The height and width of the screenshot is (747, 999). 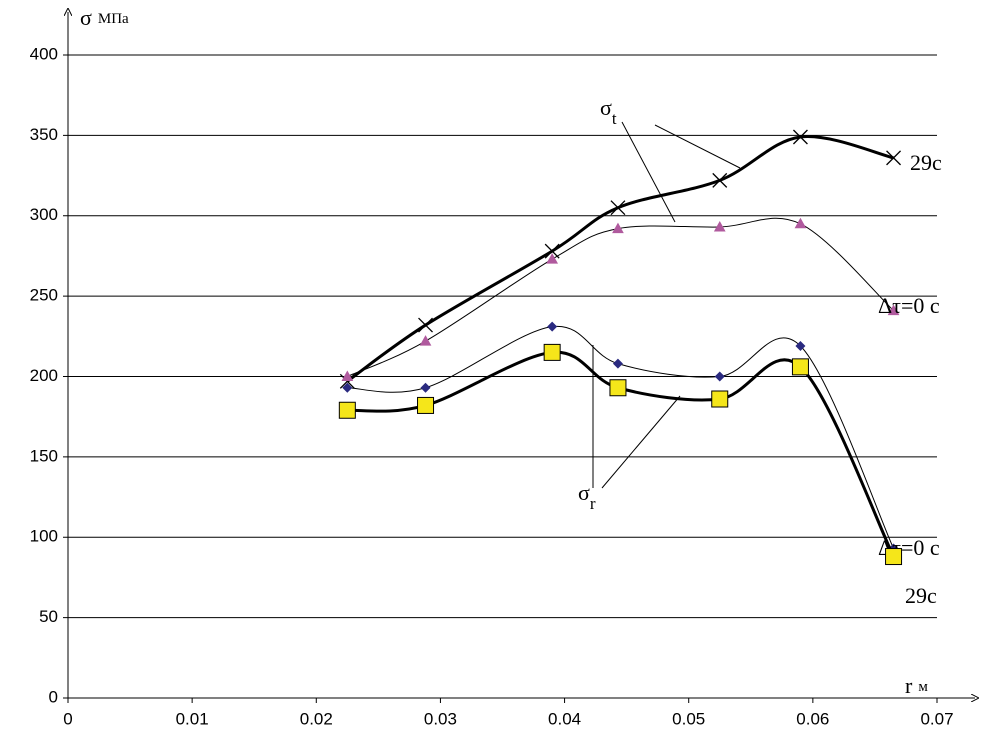 I want to click on x-tick-label: 0.07, so click(x=936, y=718).